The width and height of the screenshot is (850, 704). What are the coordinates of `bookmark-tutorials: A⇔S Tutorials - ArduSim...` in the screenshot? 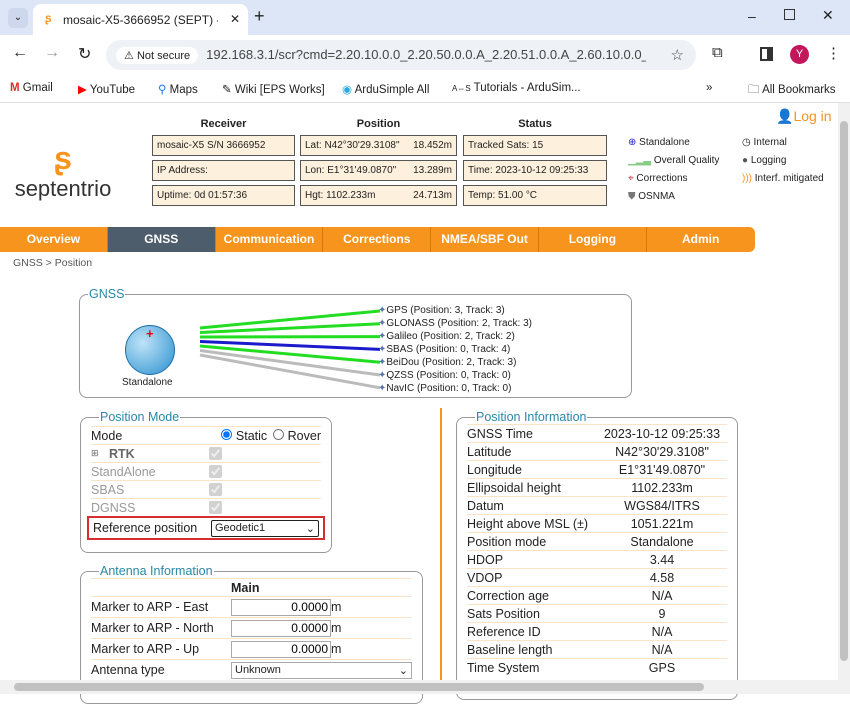 It's located at (516, 88).